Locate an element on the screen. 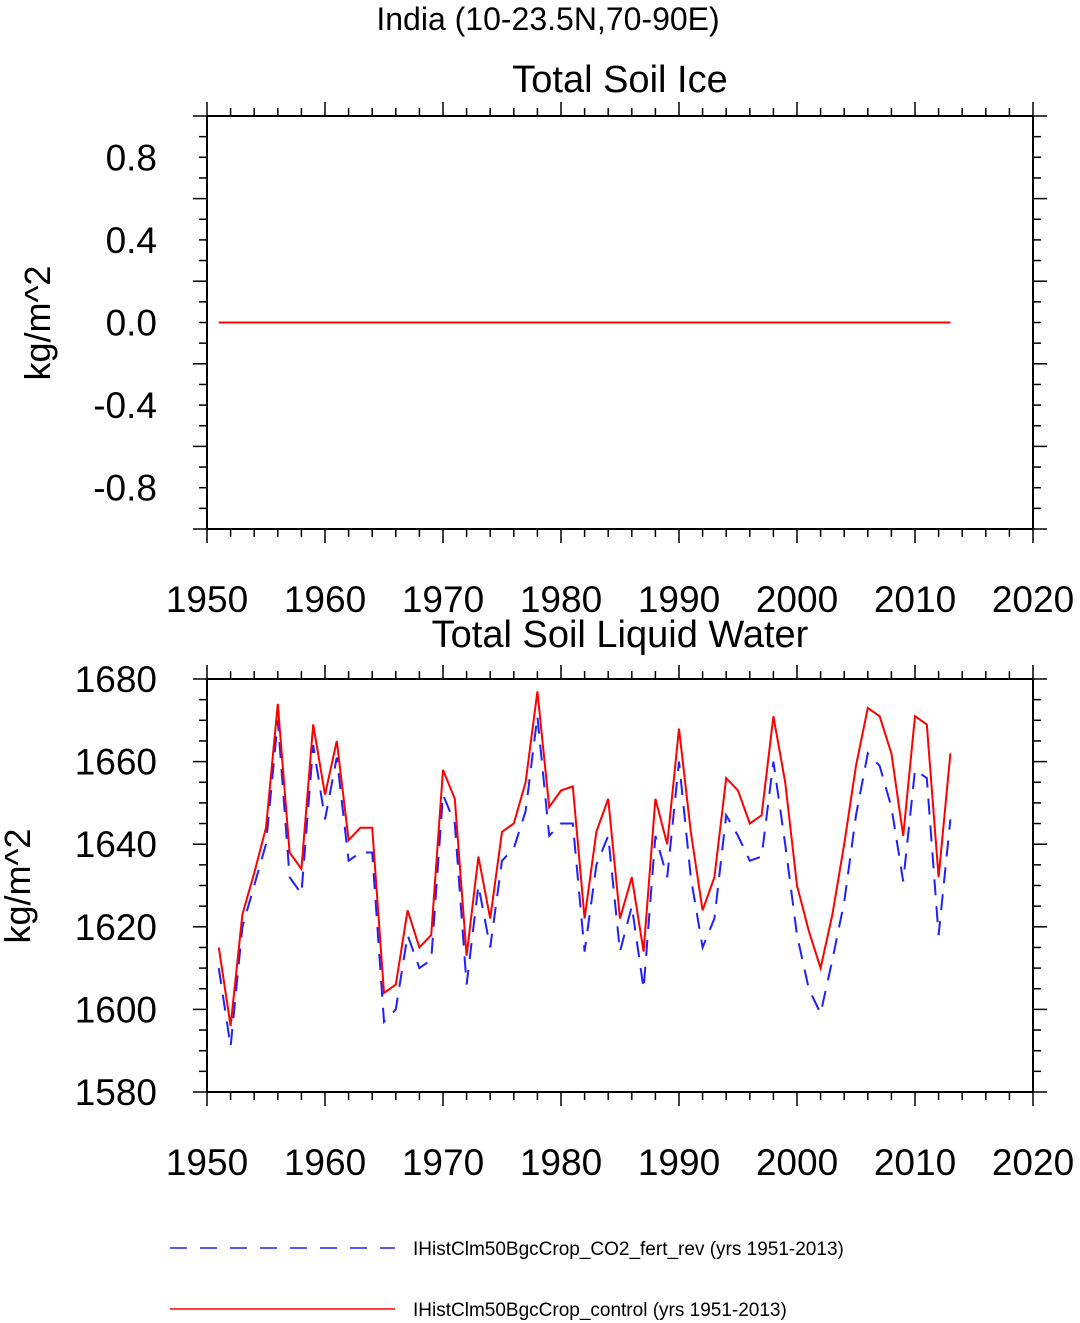 This screenshot has width=1080, height=1323. y-tick-label: 1600 is located at coordinates (116, 1009).